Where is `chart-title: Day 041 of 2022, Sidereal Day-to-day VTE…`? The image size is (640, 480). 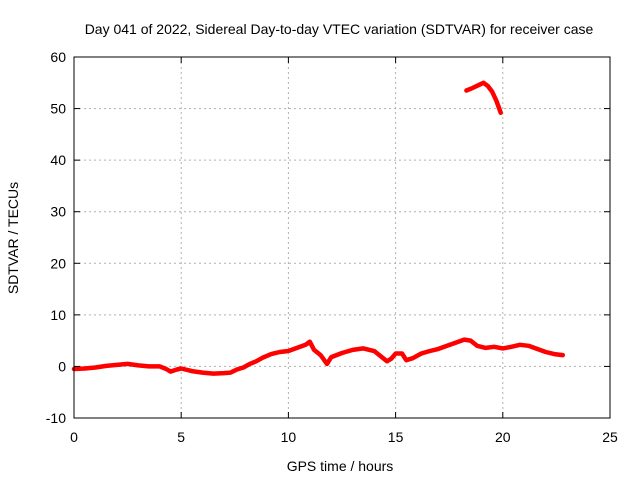 chart-title: Day 041 of 2022, Sidereal Day-to-day VTE… is located at coordinates (339, 29).